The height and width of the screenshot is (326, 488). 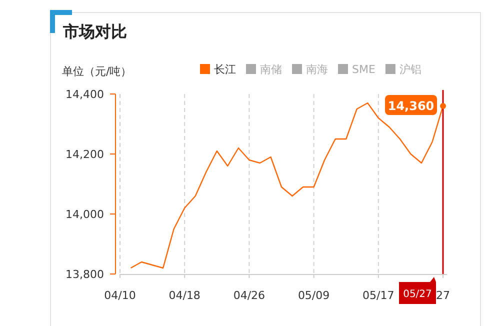 I want to click on chart-title: 市场对比, so click(x=94, y=31).